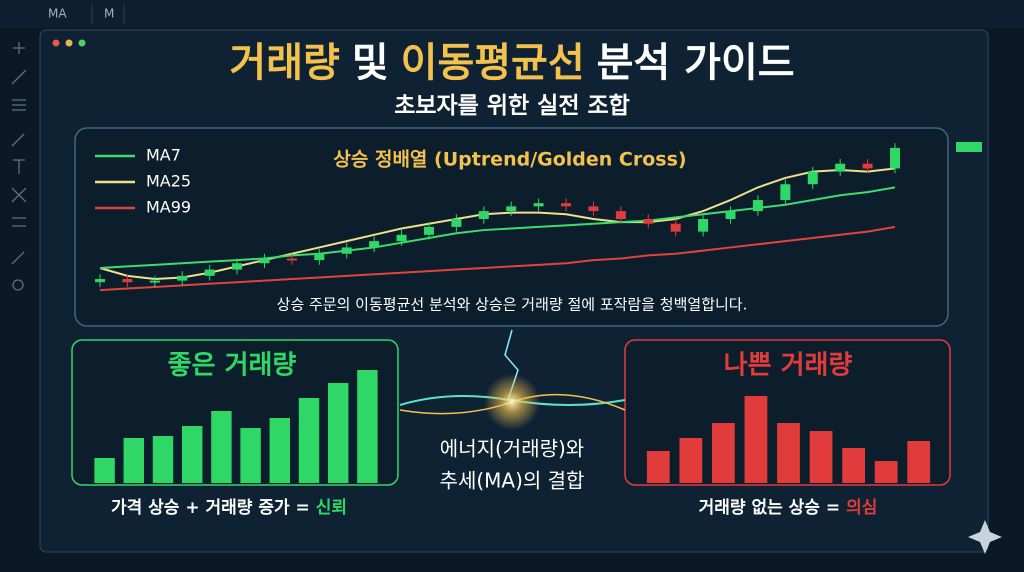  I want to click on caption-part: 거래량 없는 상승 =, so click(769, 508).